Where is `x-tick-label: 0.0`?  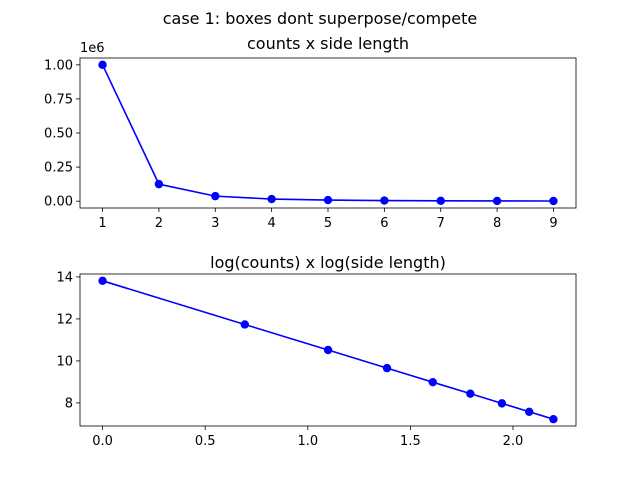 x-tick-label: 0.0 is located at coordinates (102, 441).